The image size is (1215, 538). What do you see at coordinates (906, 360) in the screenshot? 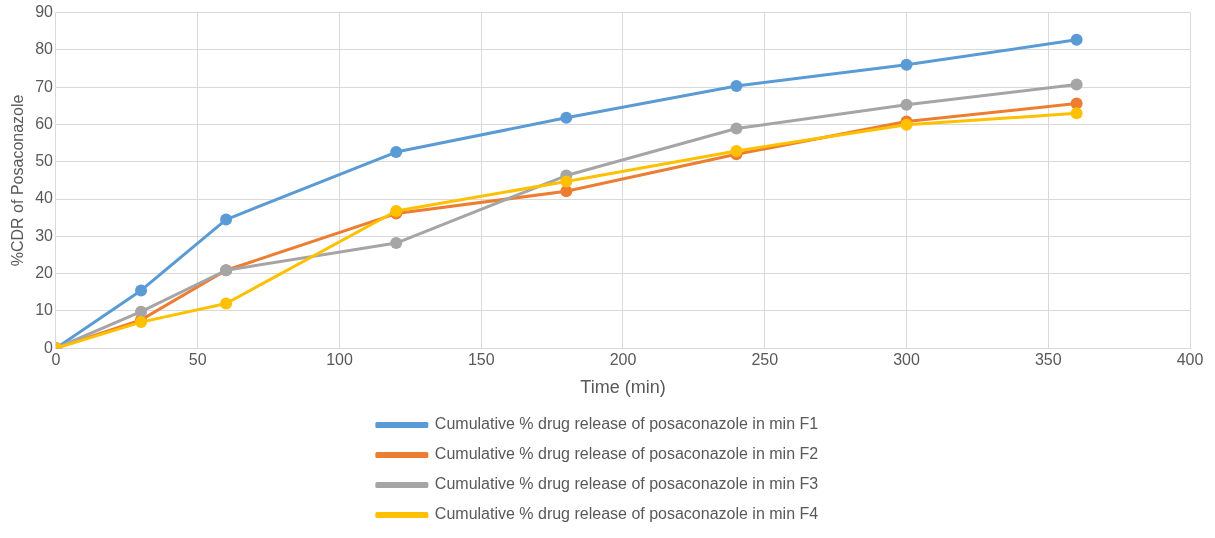
I see `x-tick-label: 300` at bounding box center [906, 360].